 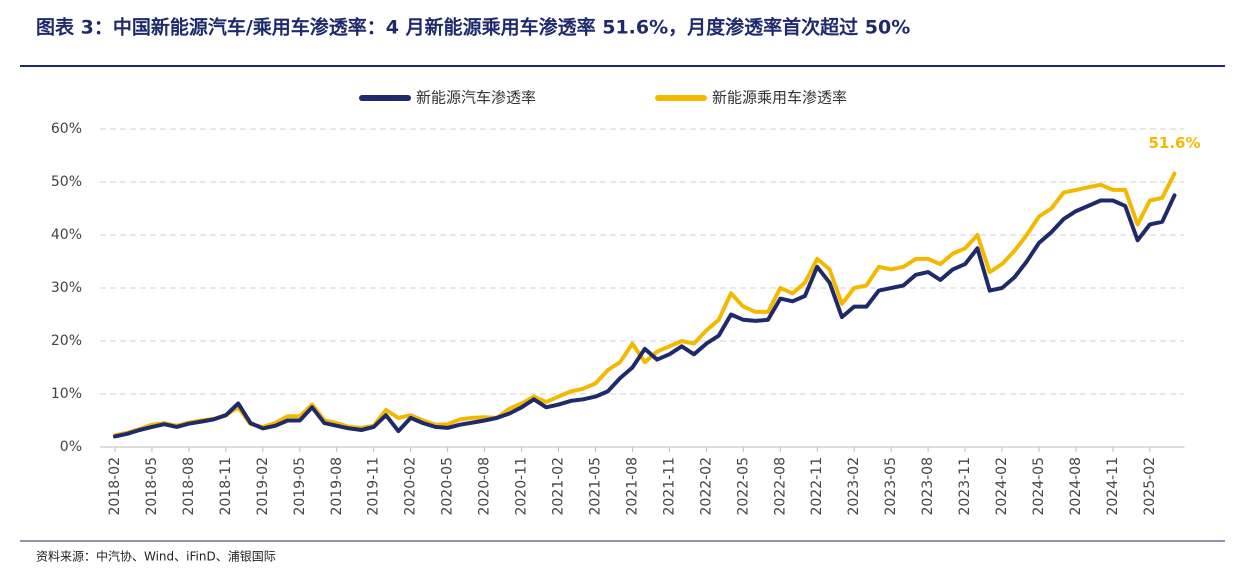 What do you see at coordinates (71, 447) in the screenshot?
I see `y-tick-label: 0%` at bounding box center [71, 447].